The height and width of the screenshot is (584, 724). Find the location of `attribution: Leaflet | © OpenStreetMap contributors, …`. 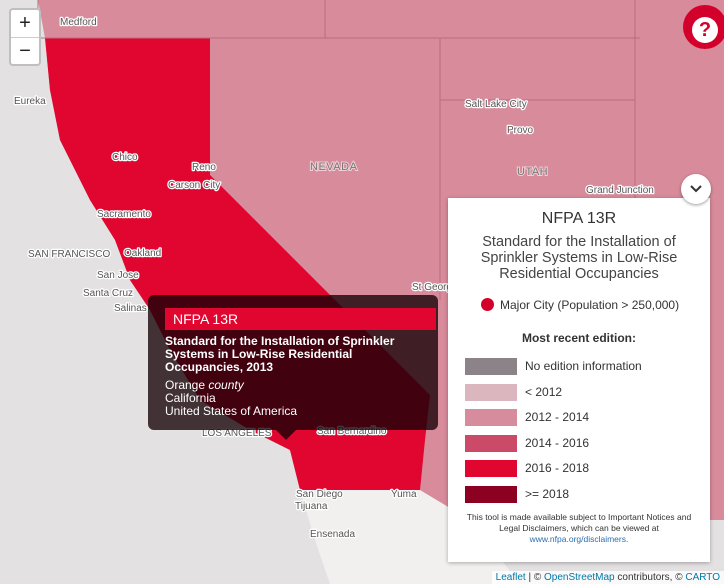

attribution: Leaflet | © OpenStreetMap contributors, … is located at coordinates (607, 577).